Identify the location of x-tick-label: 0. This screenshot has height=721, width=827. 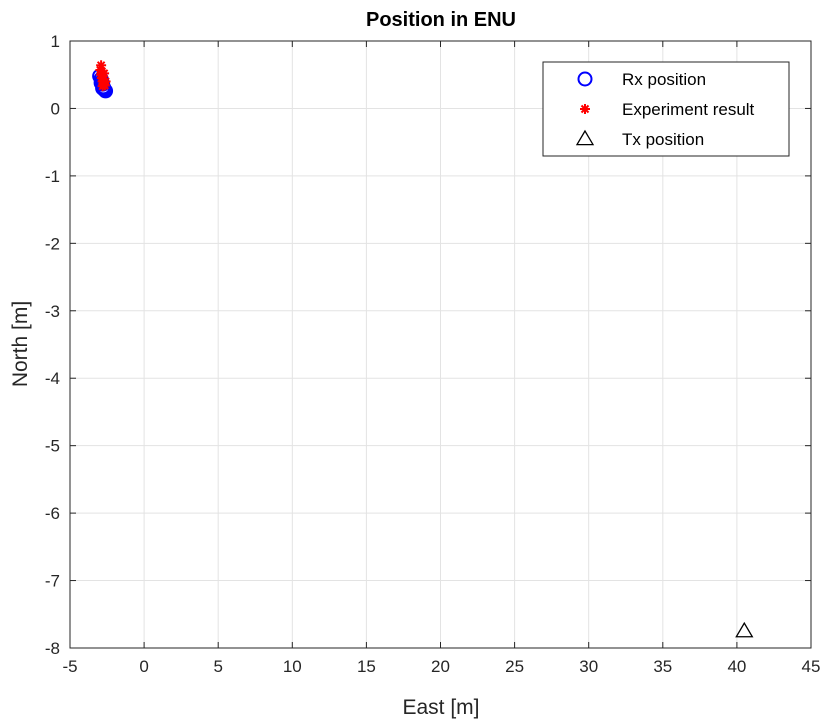
(143, 666).